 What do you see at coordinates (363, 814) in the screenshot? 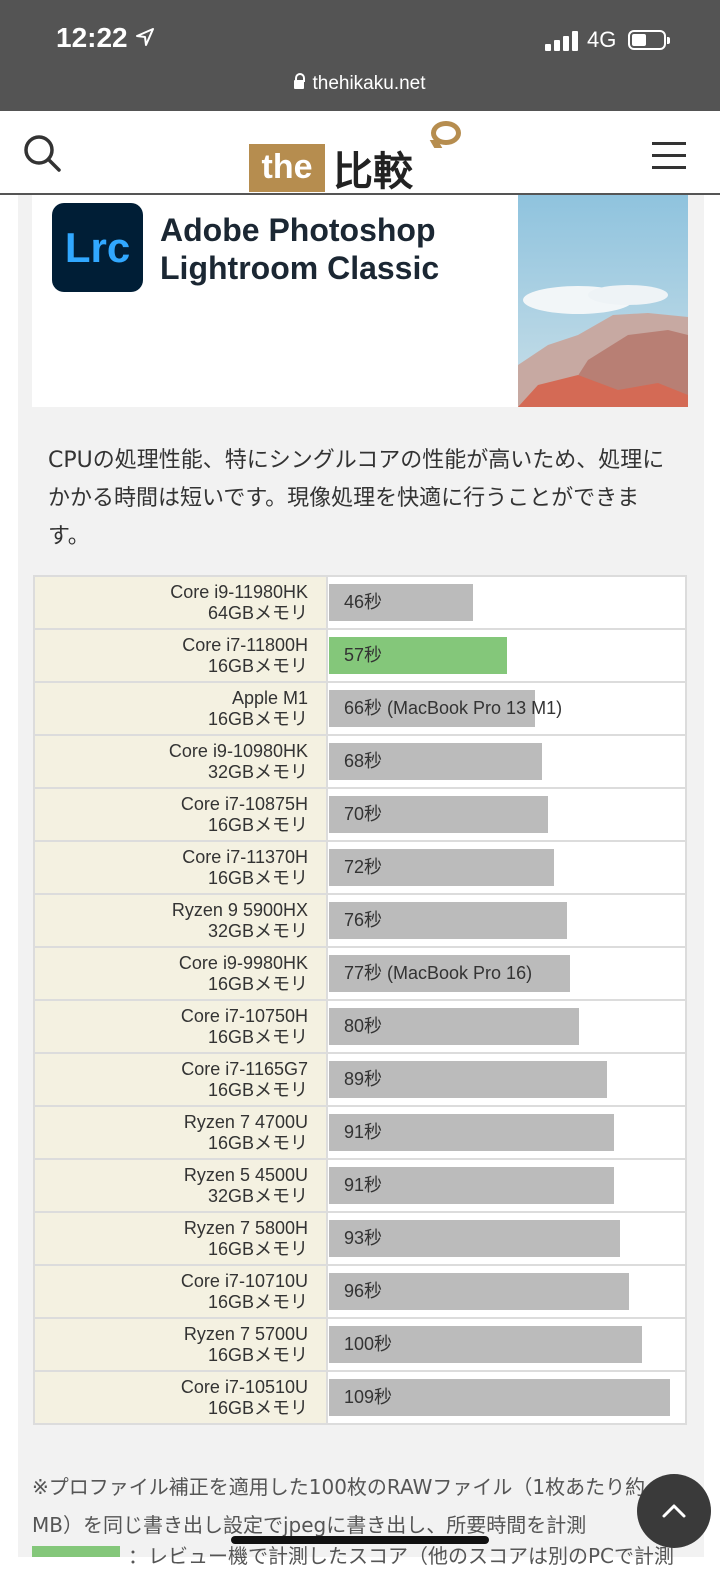
I see `bar-value-label: 70秒` at bounding box center [363, 814].